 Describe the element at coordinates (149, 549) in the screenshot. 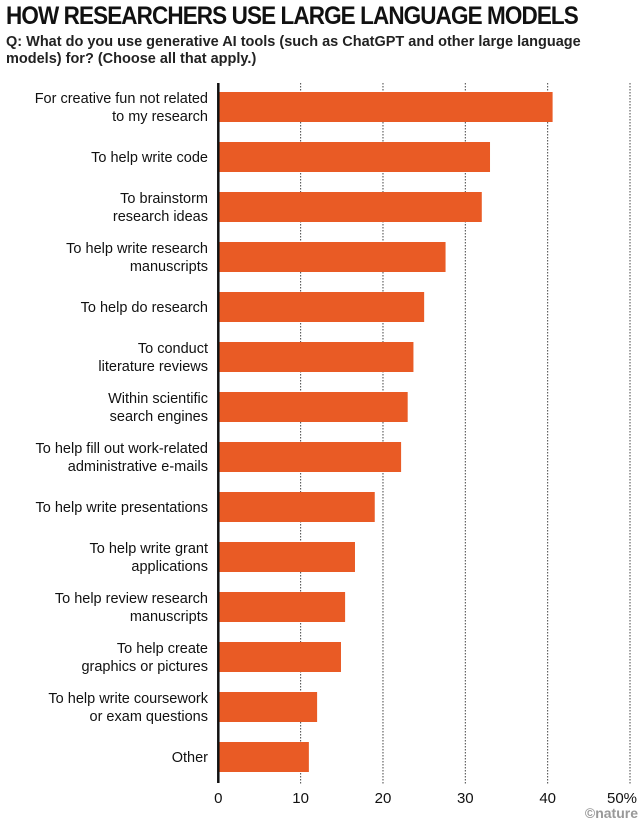

I see `category-label: To help write grant` at that location.